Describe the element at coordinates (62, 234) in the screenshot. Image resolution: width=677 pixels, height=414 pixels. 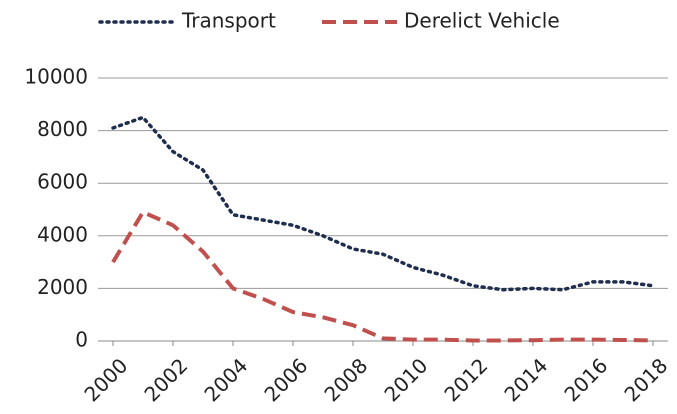
I see `y-tick-label: 4000` at that location.